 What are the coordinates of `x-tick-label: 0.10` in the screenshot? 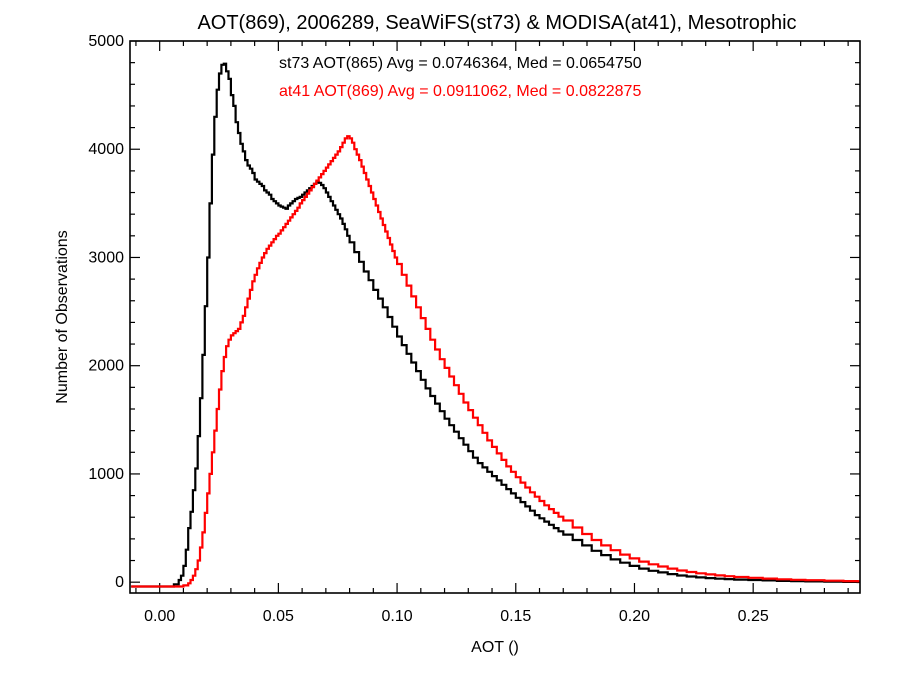 It's located at (397, 616).